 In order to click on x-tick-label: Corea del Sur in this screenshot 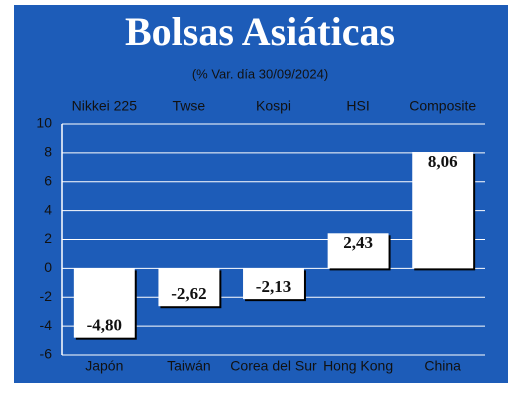, I will do `click(273, 366)`.